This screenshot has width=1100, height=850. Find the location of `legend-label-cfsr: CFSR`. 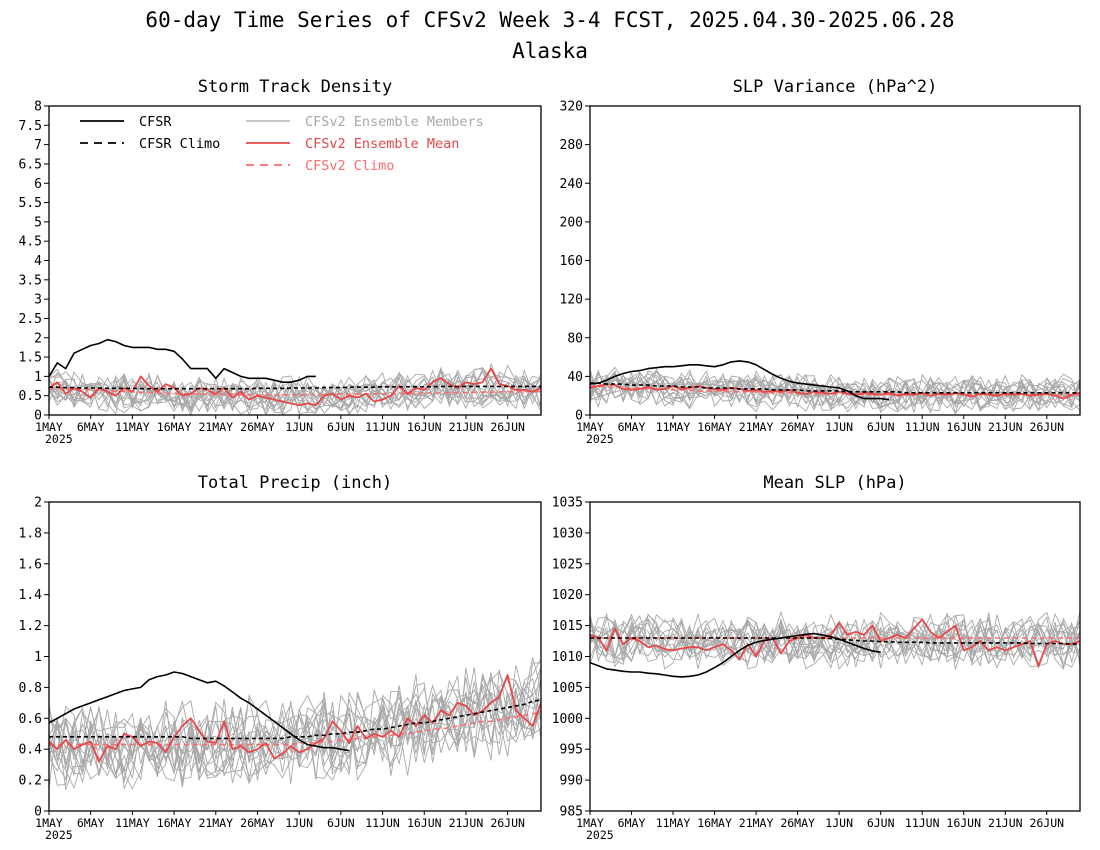

legend-label-cfsr: CFSR is located at coordinates (155, 122).